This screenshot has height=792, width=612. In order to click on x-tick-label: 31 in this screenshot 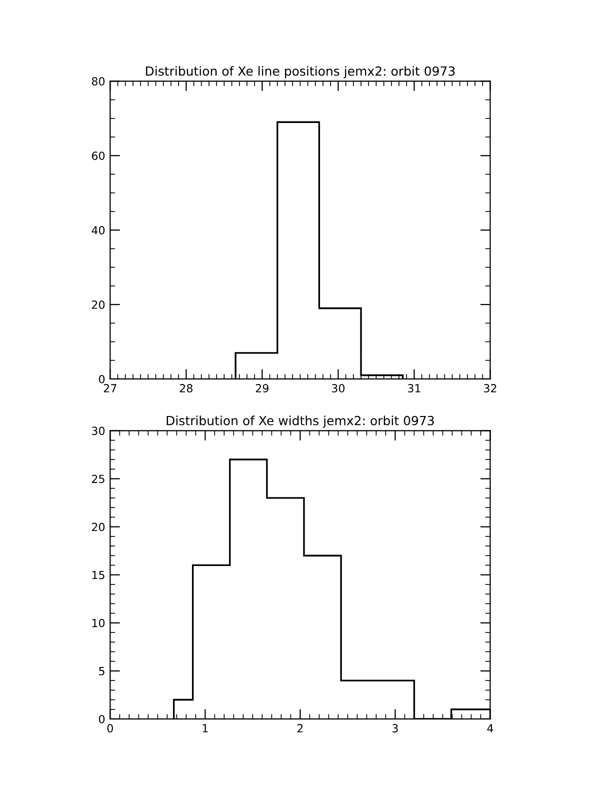, I will do `click(414, 388)`.